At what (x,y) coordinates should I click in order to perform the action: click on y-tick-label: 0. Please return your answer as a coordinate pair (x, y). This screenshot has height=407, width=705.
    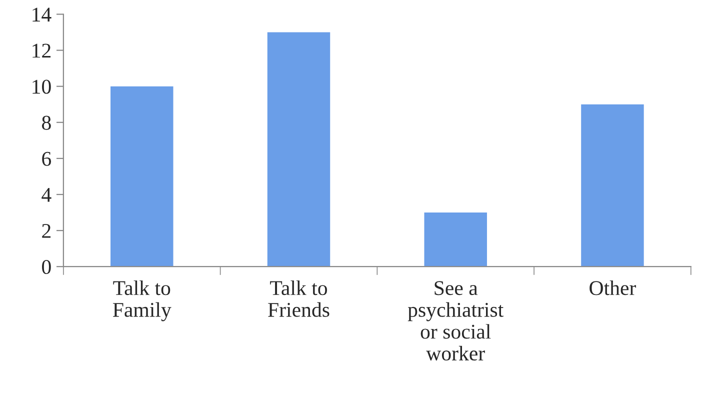
    Looking at the image, I should click on (46, 267).